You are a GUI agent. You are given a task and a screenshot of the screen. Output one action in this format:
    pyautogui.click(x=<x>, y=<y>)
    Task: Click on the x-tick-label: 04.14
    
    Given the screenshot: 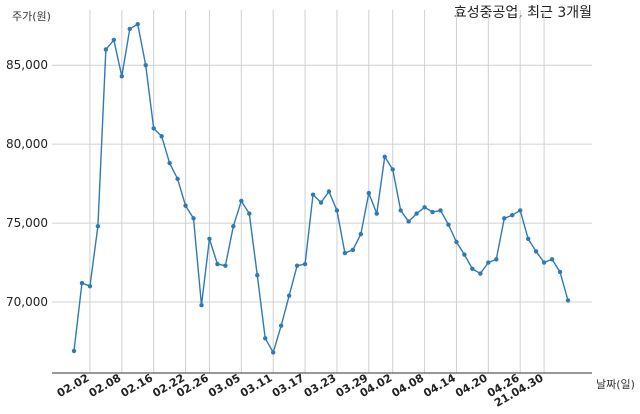 What is the action you would take?
    pyautogui.click(x=439, y=385)
    